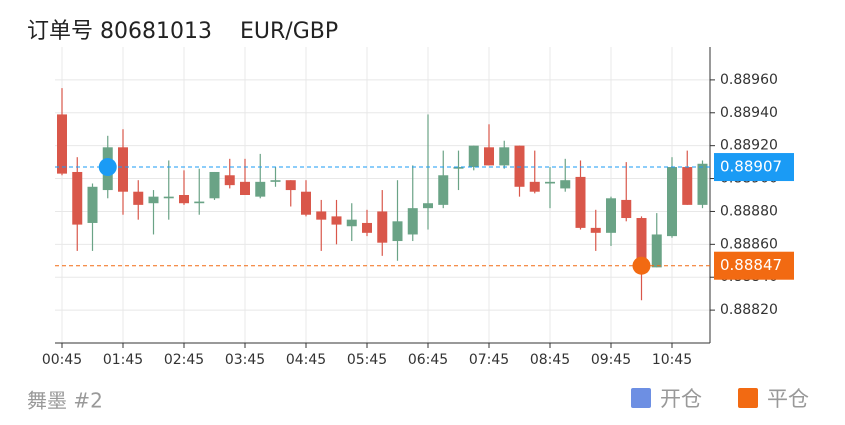 Image resolution: width=845 pixels, height=425 pixels. I want to click on y-tick-label: 0.88920, so click(749, 146).